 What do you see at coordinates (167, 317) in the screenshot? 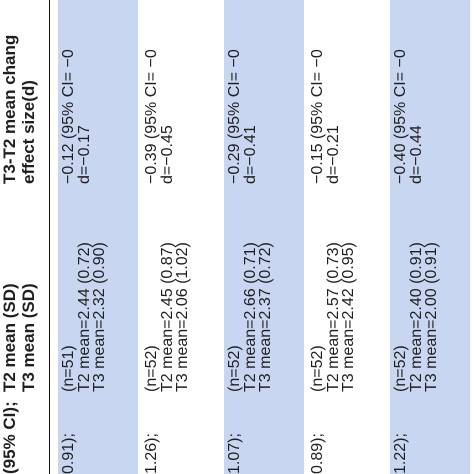
I see `t2-mean: T2 mean=2.45 (0.87)` at bounding box center [167, 317].